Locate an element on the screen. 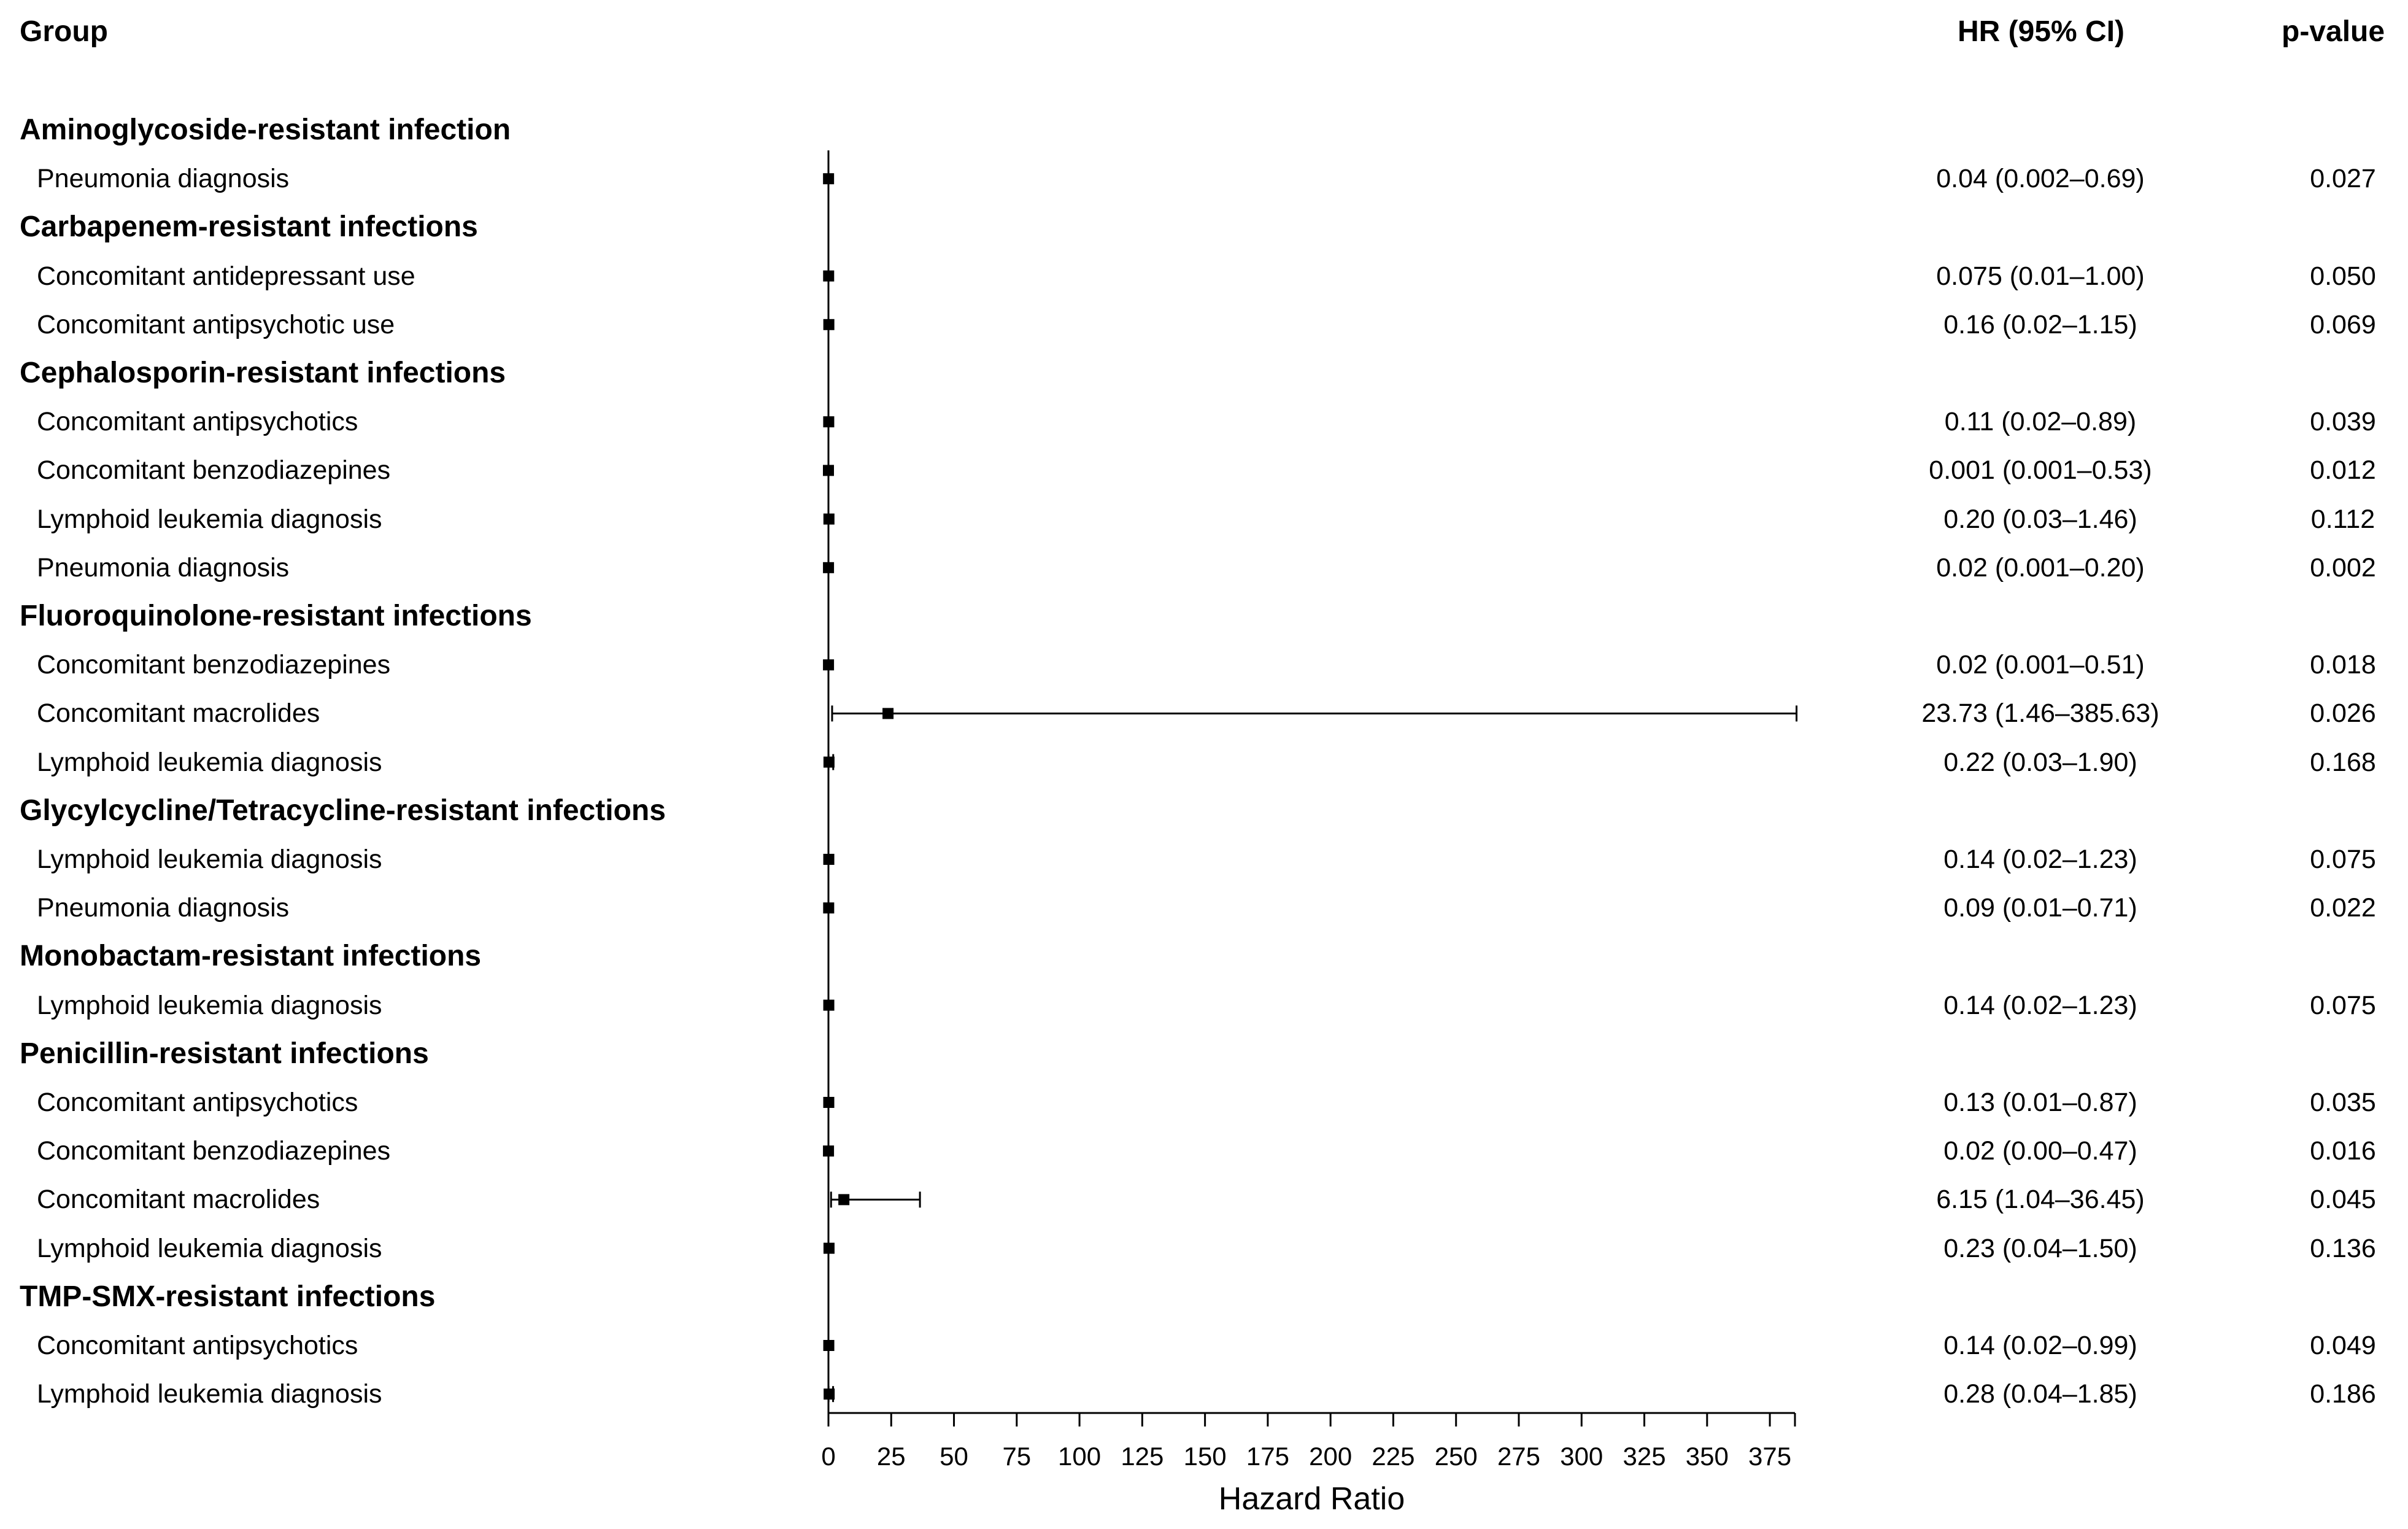 The height and width of the screenshot is (1529, 2408). row-label: Concomitant antidepressant use is located at coordinates (226, 276).